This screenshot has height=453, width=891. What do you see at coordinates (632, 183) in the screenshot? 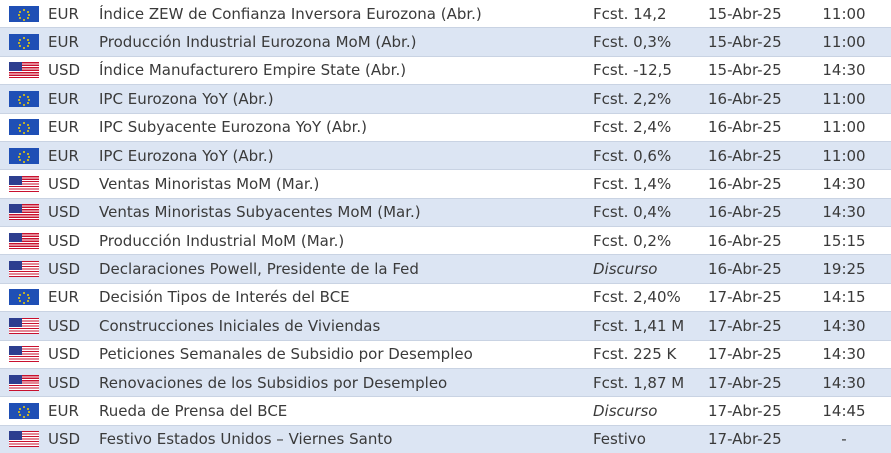
I see `forecast: Fcst. 1,4%` at bounding box center [632, 183].